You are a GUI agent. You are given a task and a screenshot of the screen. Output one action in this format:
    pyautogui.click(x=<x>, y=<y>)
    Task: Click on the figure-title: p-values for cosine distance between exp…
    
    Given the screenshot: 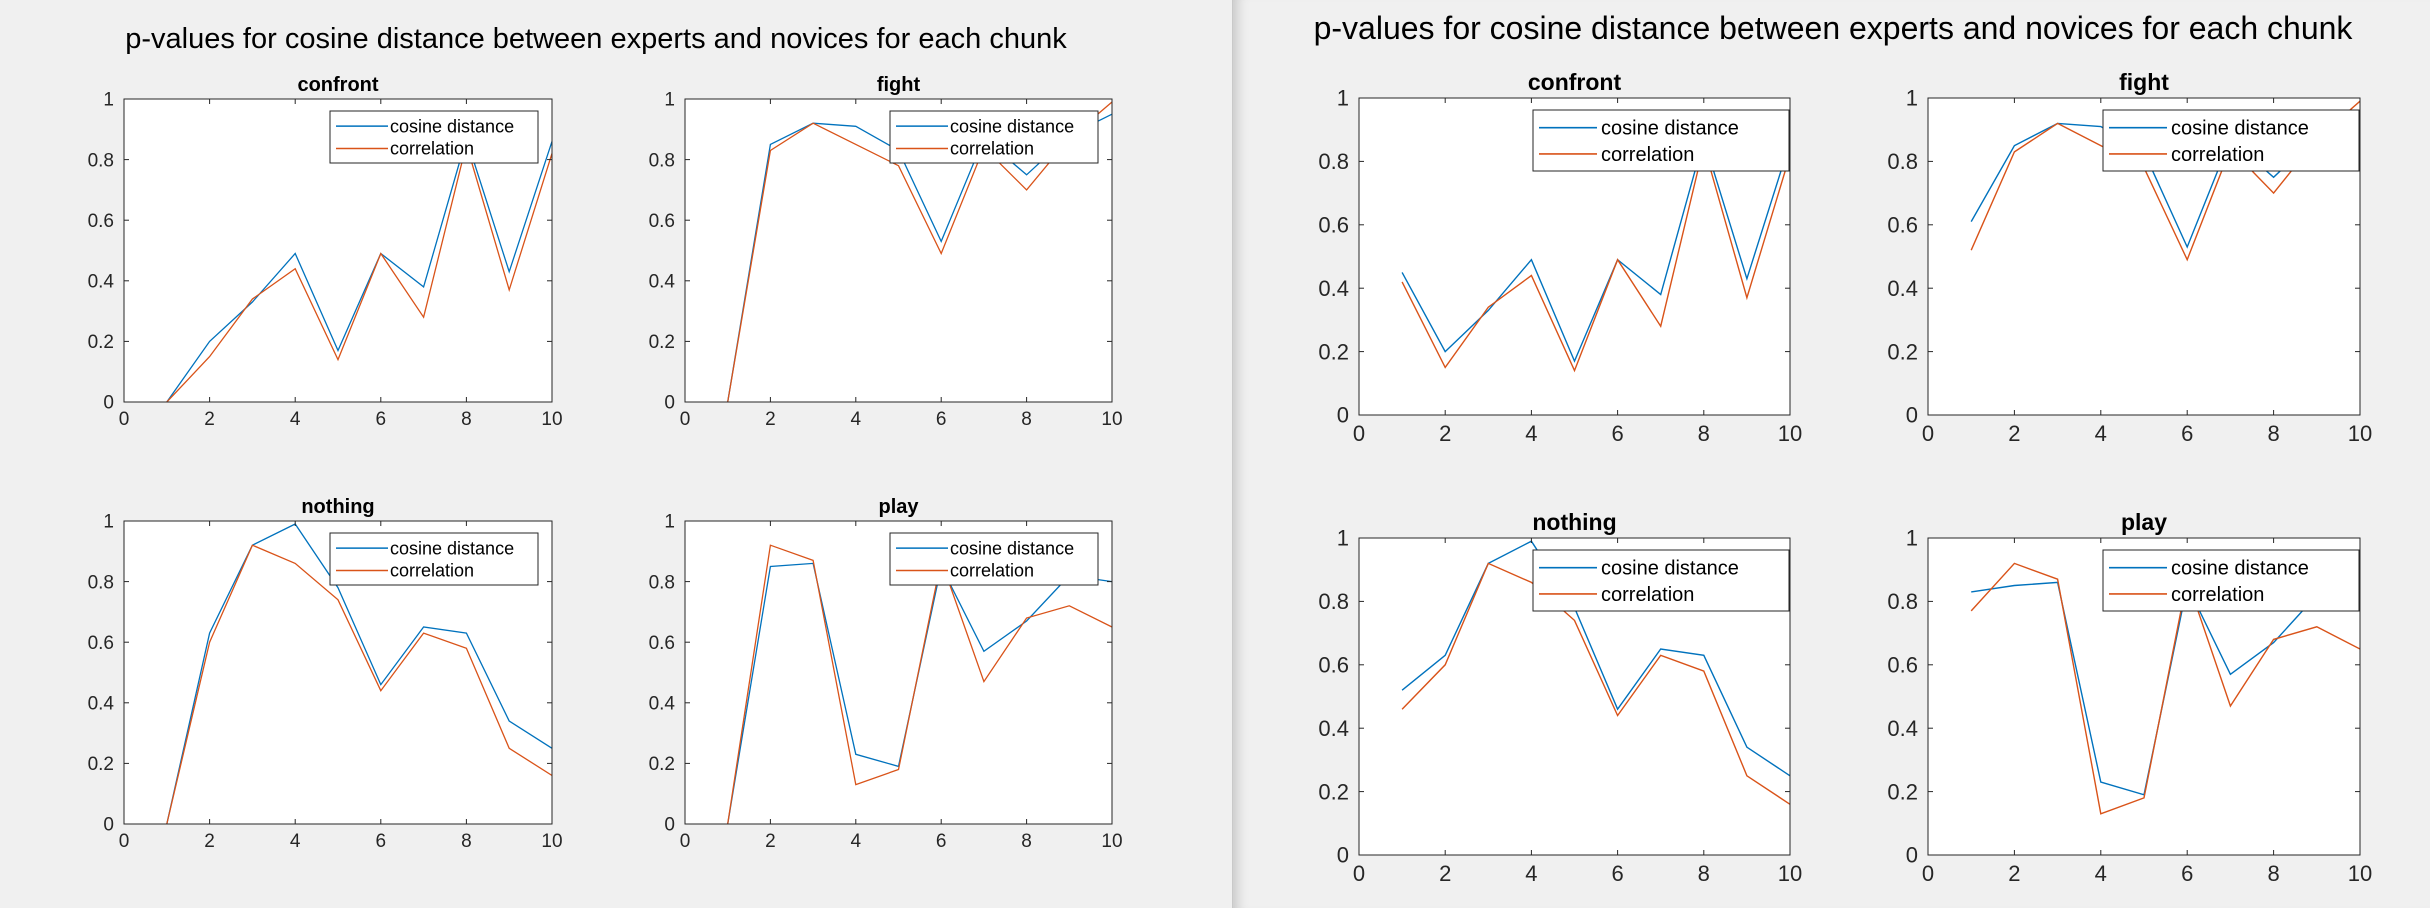 What is the action you would take?
    pyautogui.click(x=596, y=39)
    